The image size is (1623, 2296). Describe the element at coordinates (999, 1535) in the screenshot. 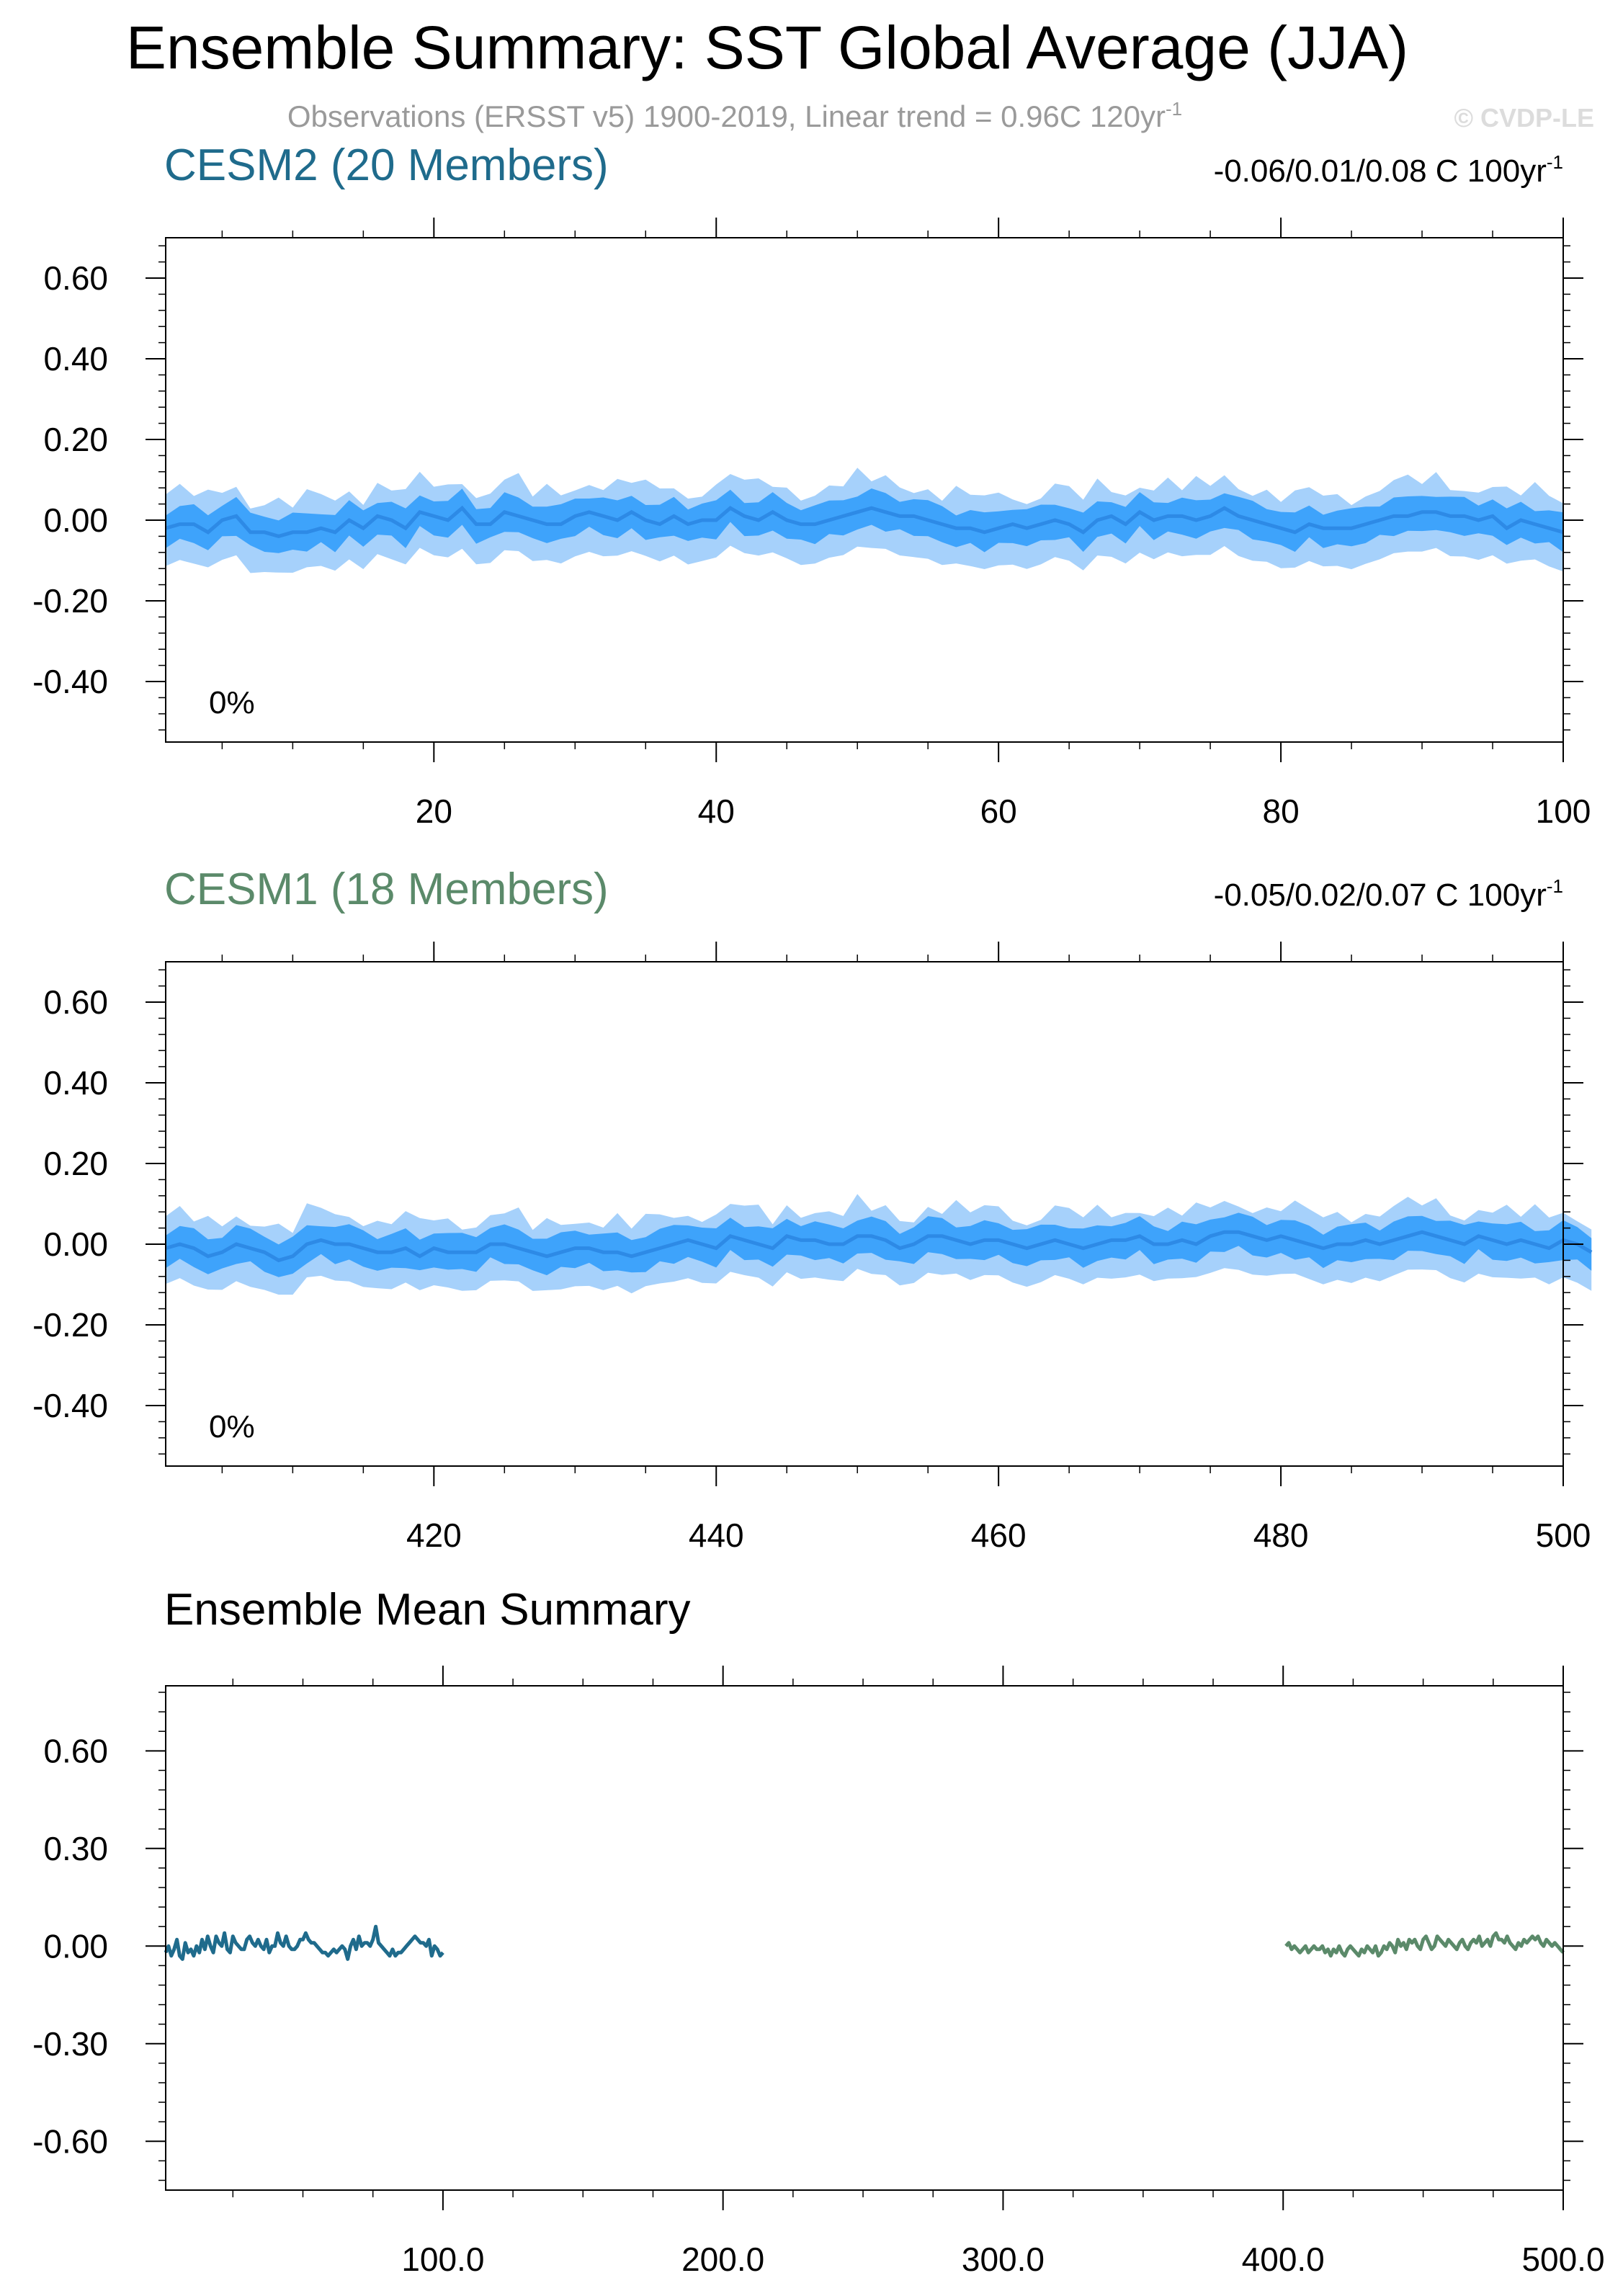

I see `x-tick-label: 460` at that location.